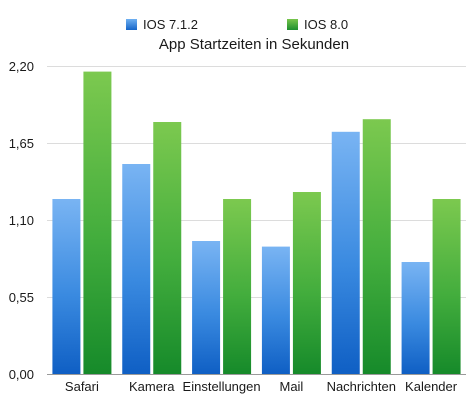 Image resolution: width=476 pixels, height=408 pixels. I want to click on y-tick-label: 1,65, so click(21, 143).